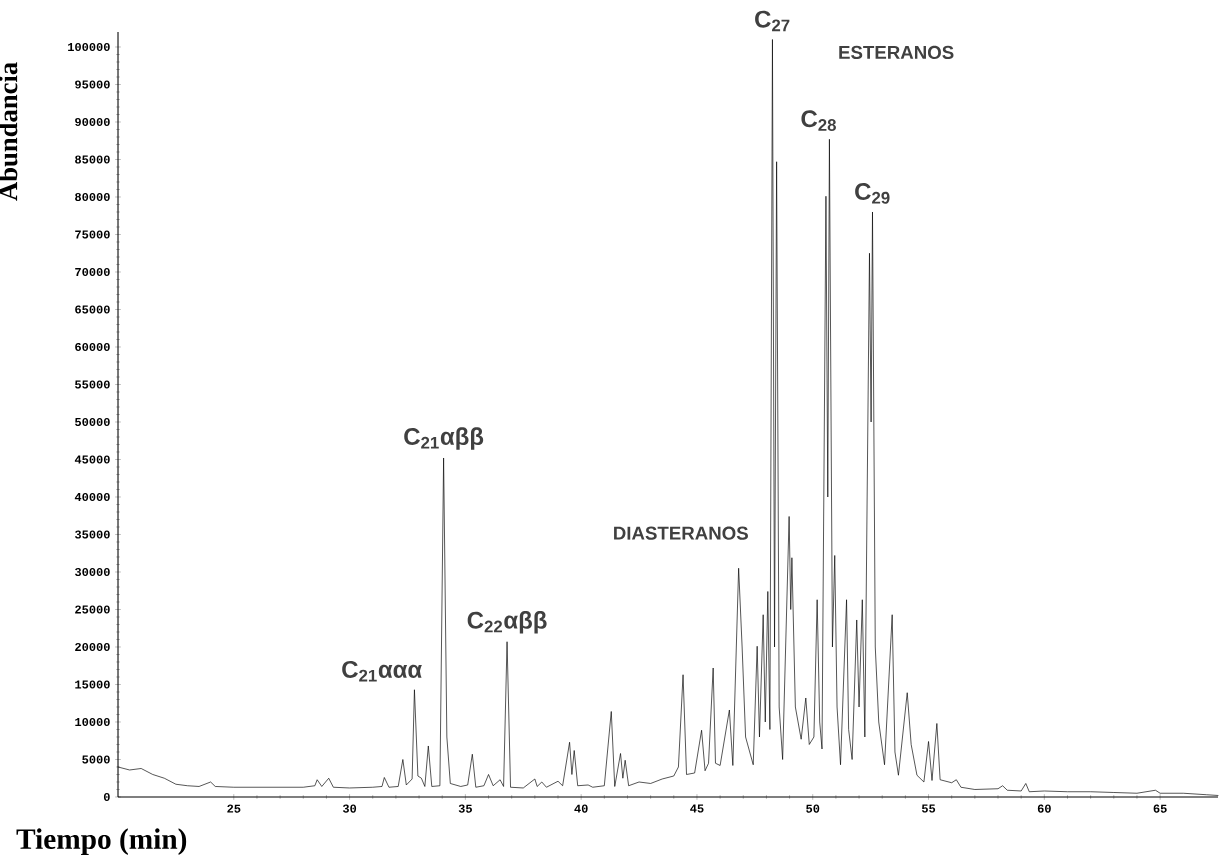  What do you see at coordinates (92, 159) in the screenshot?
I see `y-tick-label: 85000` at bounding box center [92, 159].